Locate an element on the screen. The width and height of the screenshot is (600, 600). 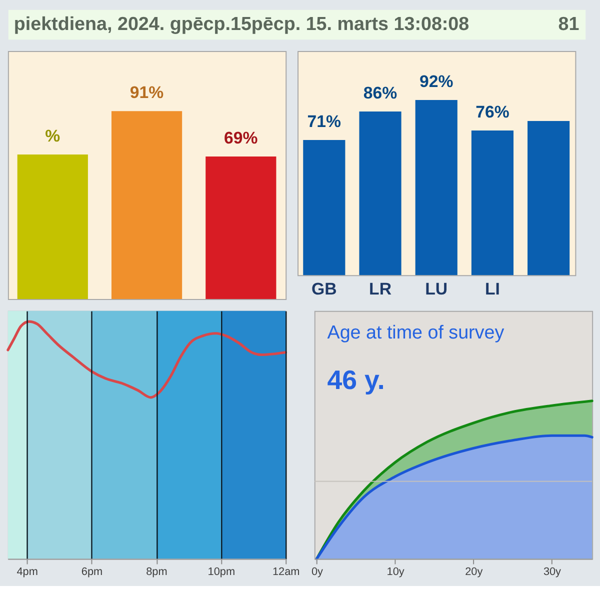
data-label: 76% is located at coordinates (493, 112).